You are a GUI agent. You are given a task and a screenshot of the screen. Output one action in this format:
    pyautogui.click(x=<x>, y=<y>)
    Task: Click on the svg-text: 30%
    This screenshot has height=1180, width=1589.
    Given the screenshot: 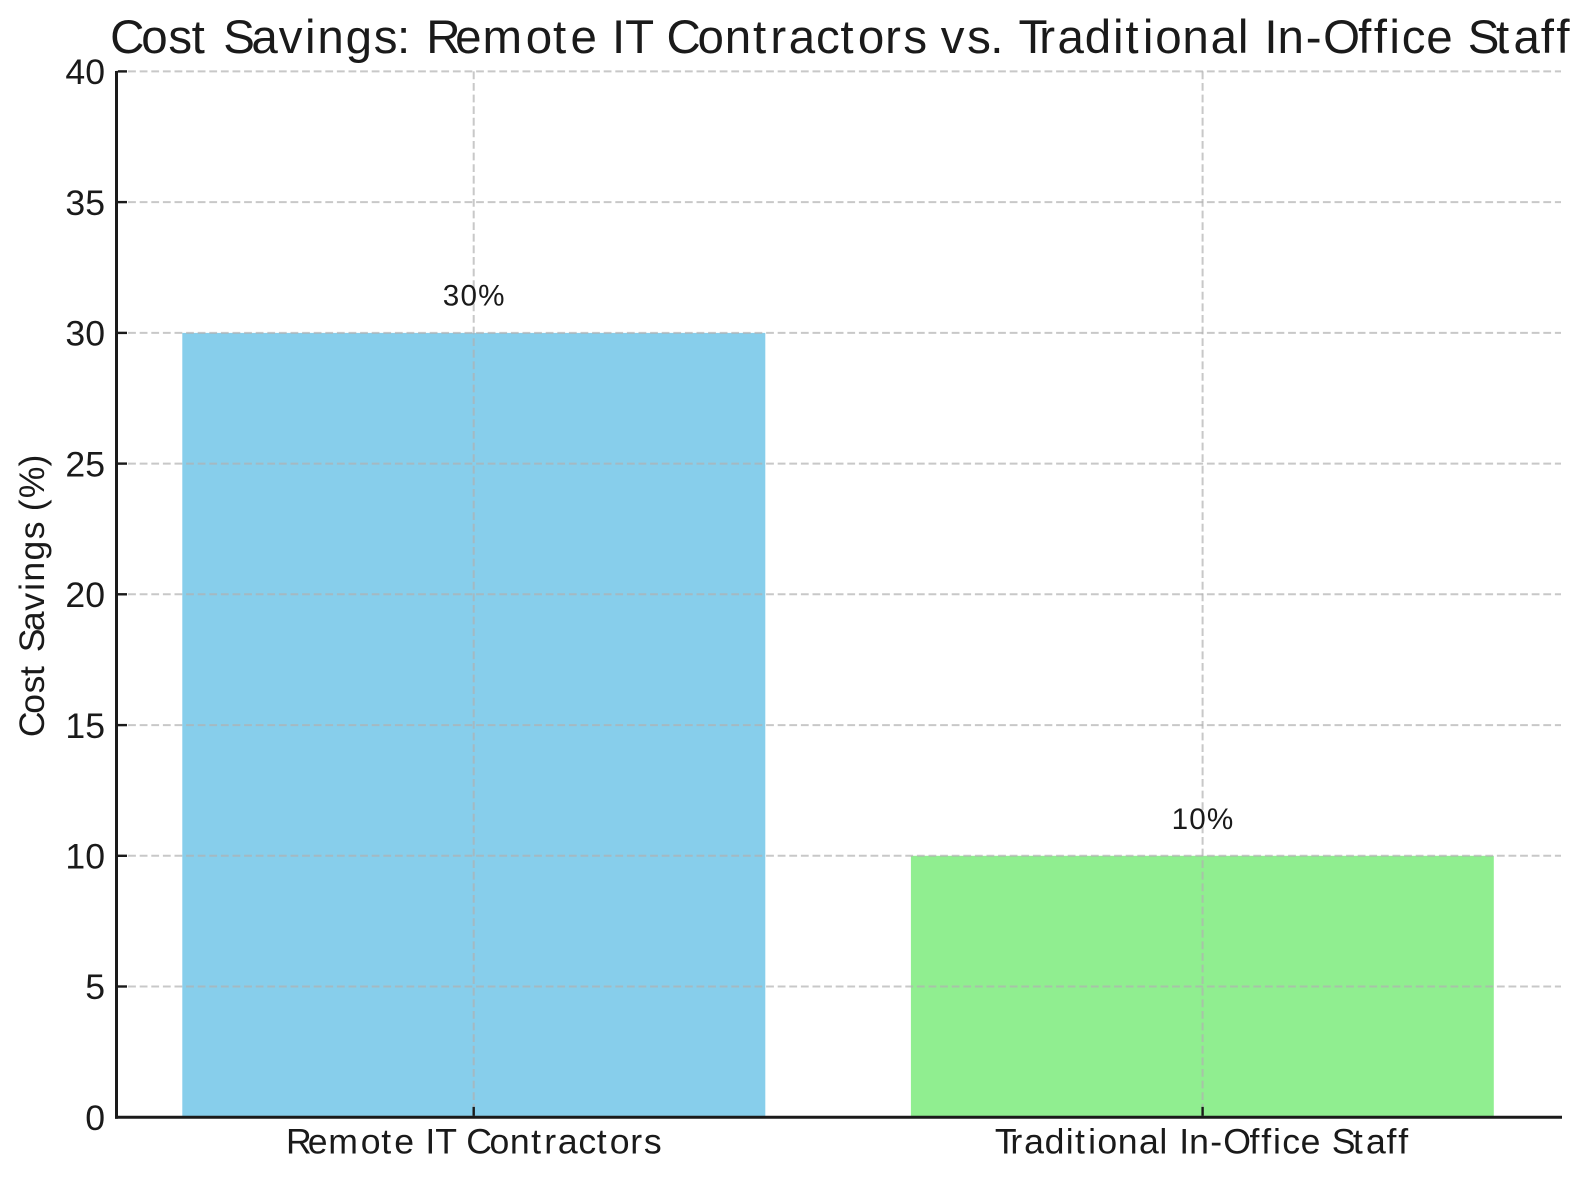 What is the action you would take?
    pyautogui.click(x=474, y=295)
    